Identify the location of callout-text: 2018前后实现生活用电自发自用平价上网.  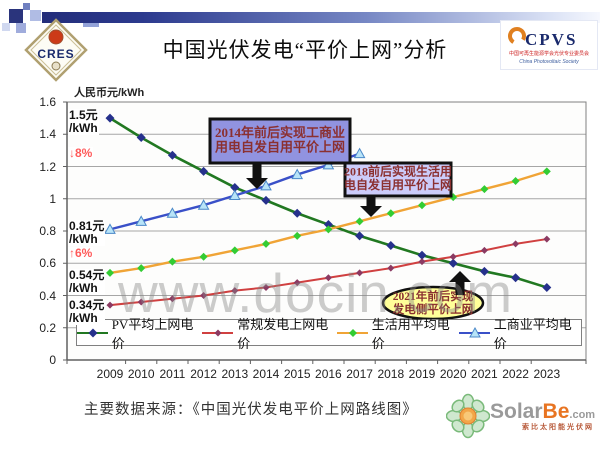
(398, 178).